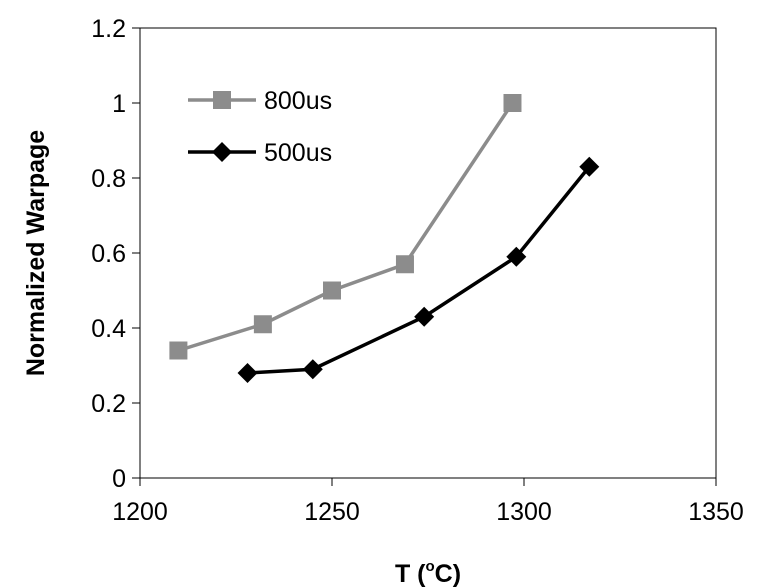  What do you see at coordinates (108, 29) in the screenshot?
I see `y-tick-label: 1.2` at bounding box center [108, 29].